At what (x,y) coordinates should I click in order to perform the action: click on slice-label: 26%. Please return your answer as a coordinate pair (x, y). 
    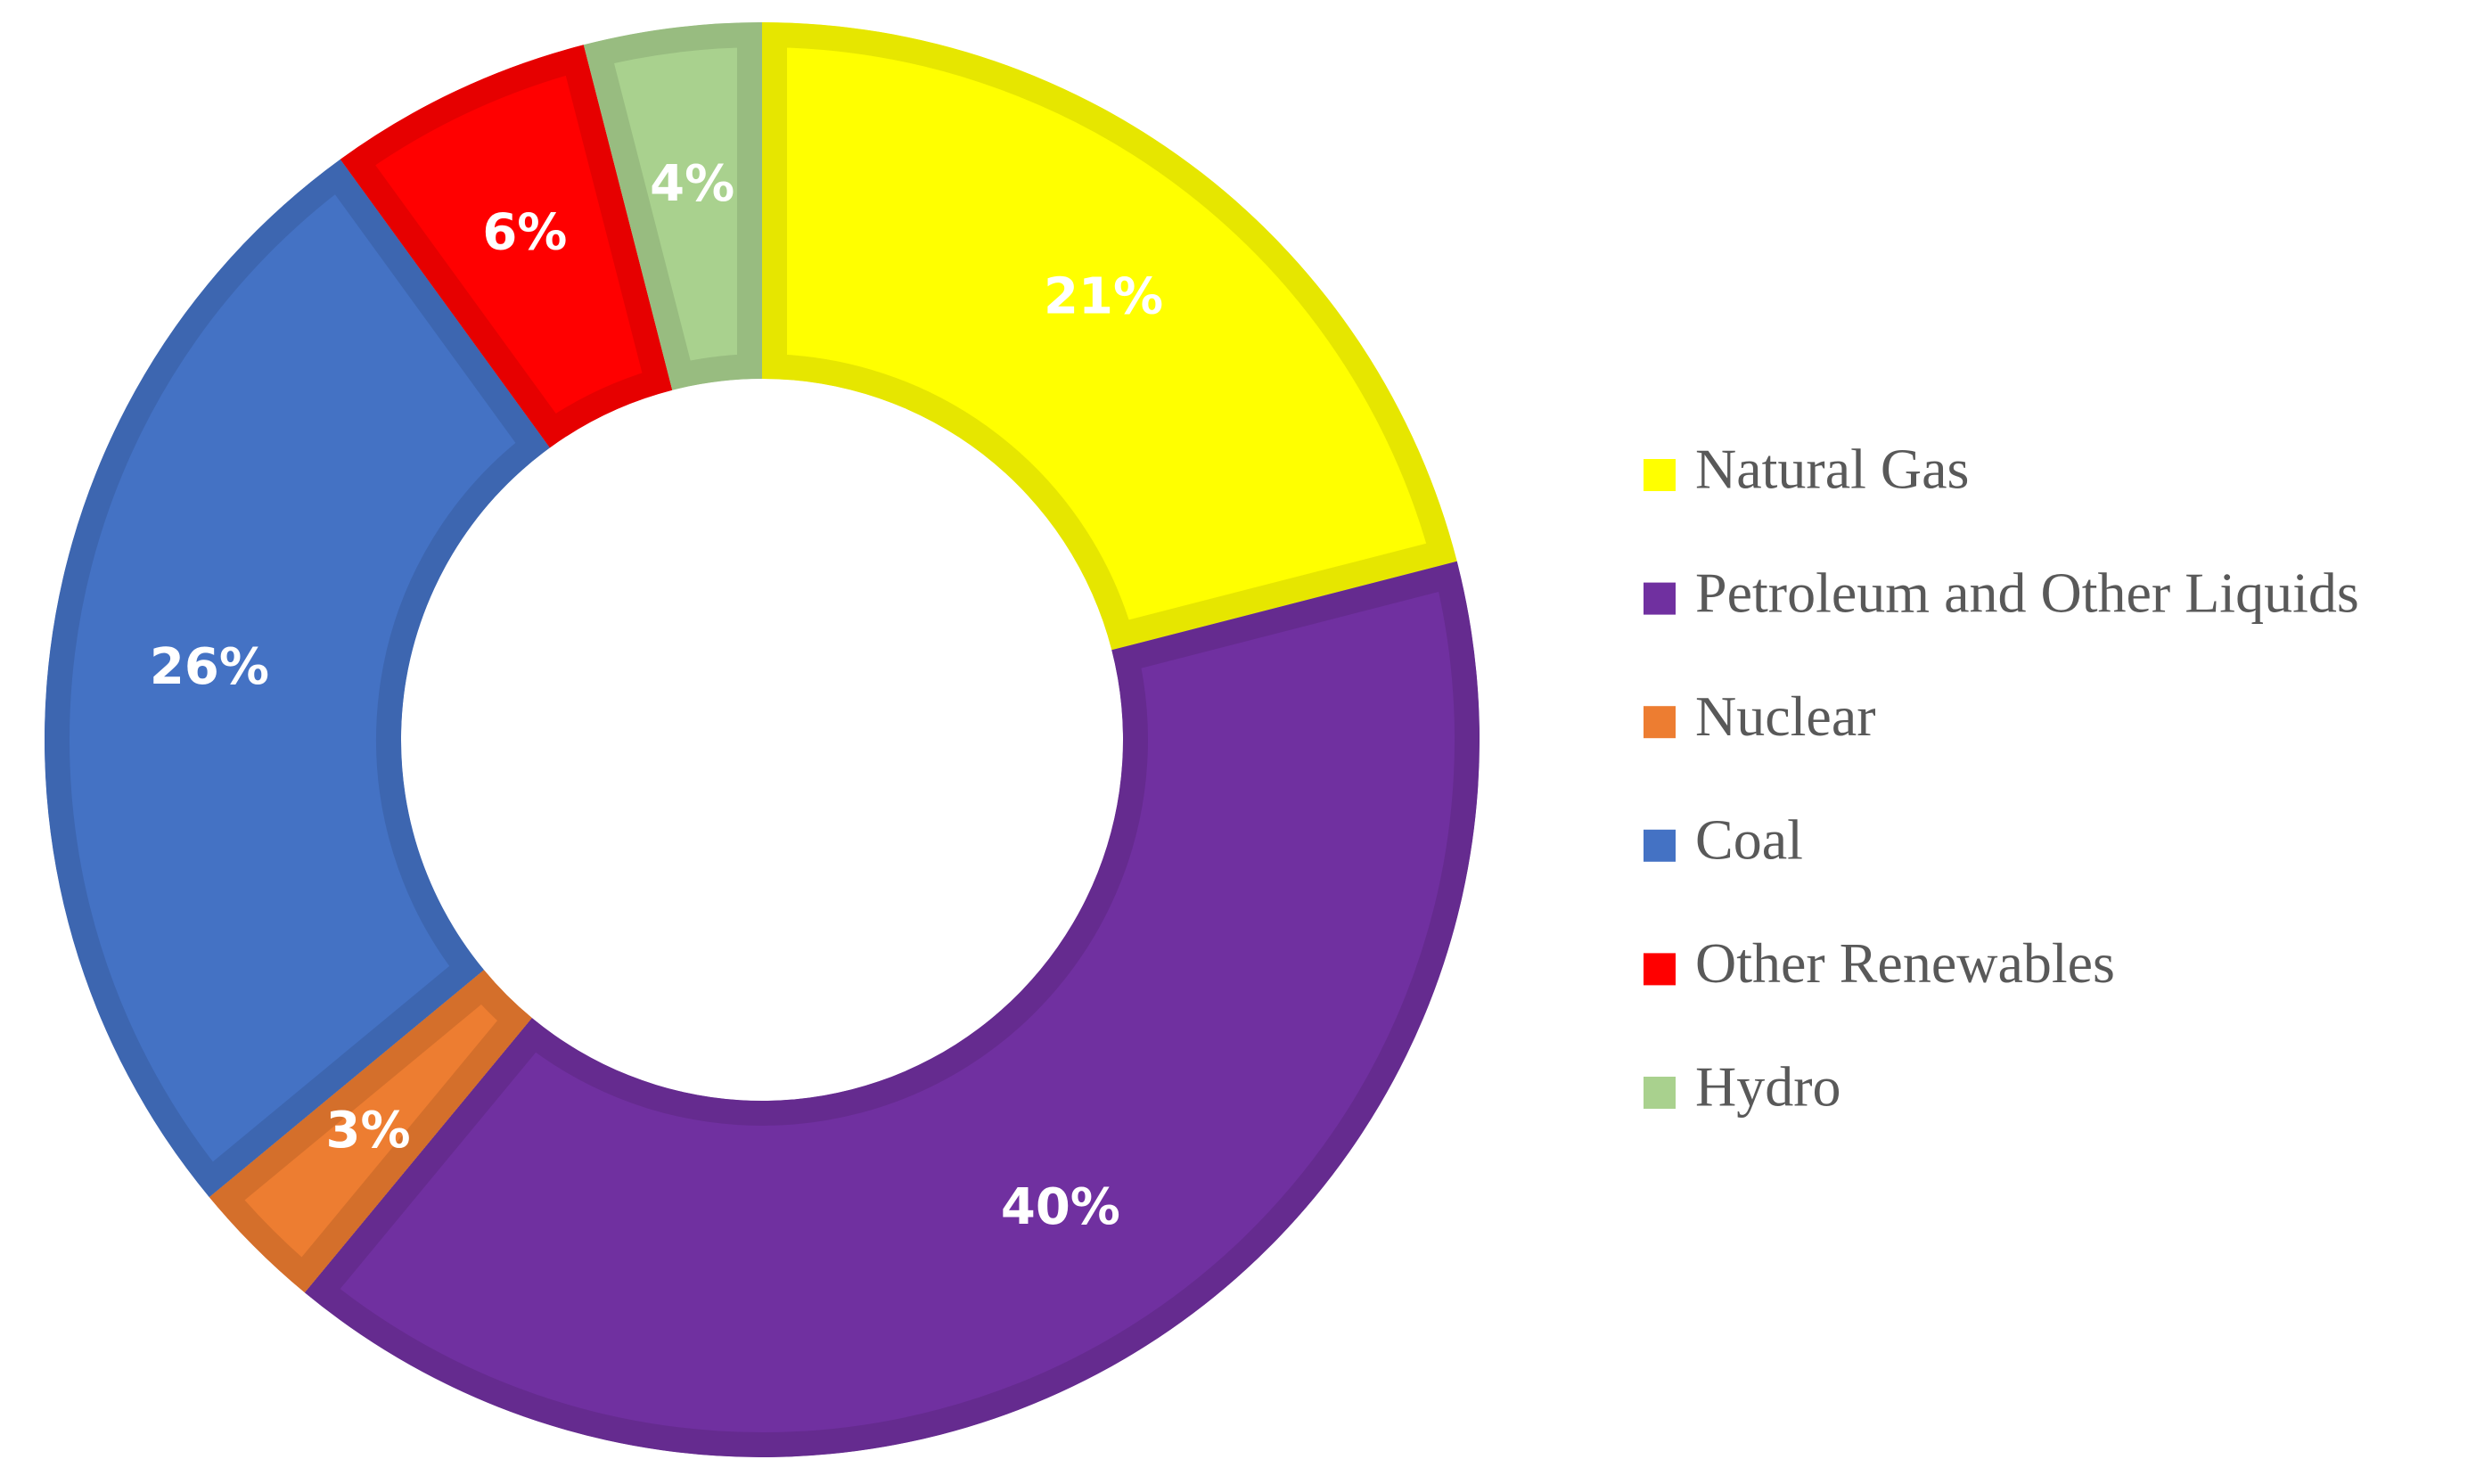
    Looking at the image, I should click on (209, 667).